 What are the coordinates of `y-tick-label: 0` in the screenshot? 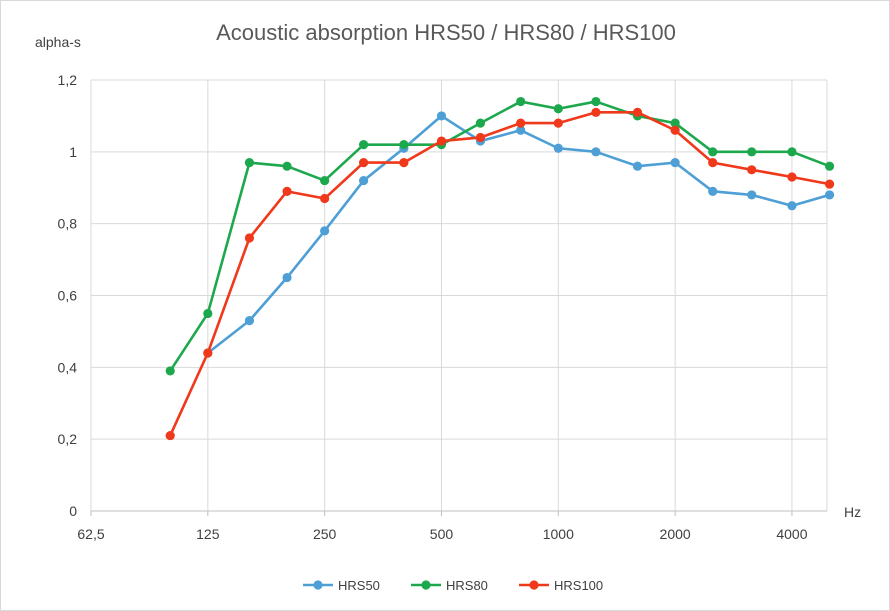 It's located at (73, 511).